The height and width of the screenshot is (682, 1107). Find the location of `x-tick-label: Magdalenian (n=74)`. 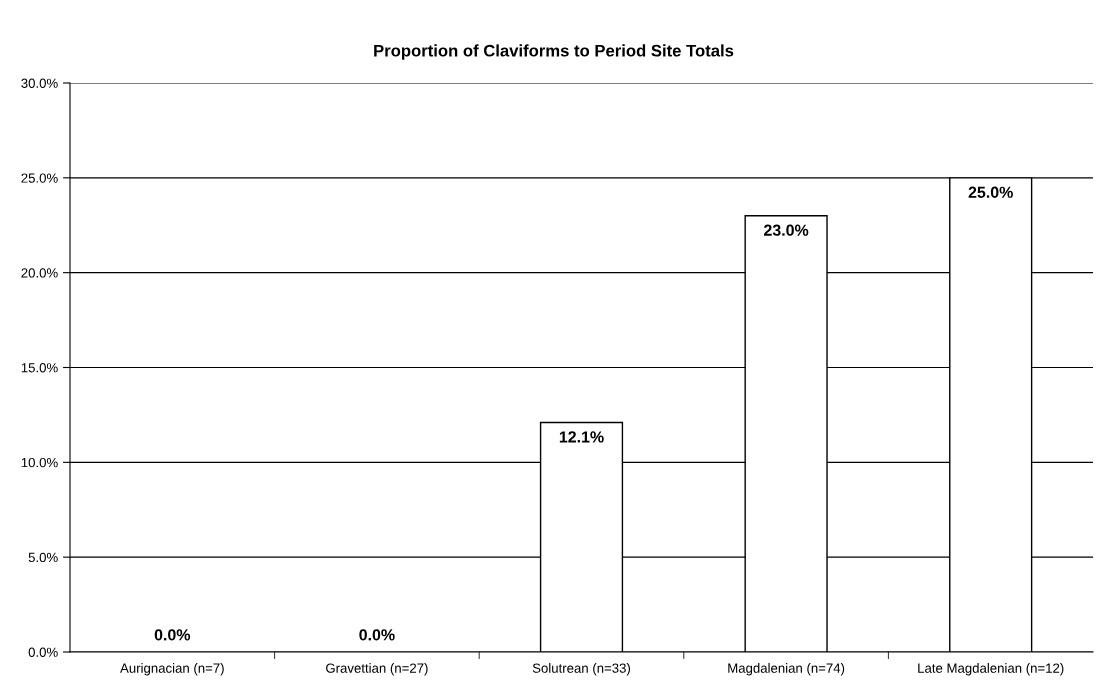

x-tick-label: Magdalenian (n=74) is located at coordinates (786, 669).